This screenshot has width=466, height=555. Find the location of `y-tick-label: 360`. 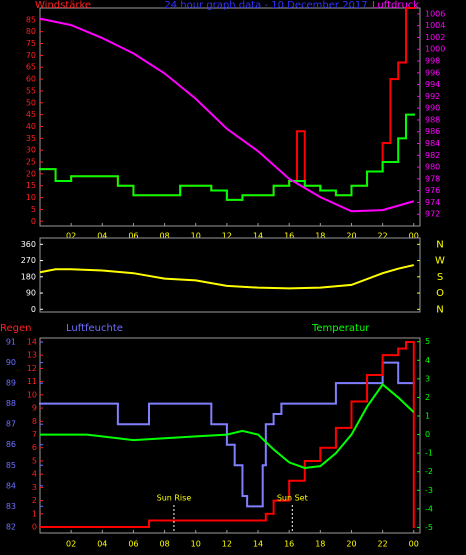

y-tick-label: 360 is located at coordinates (28, 244).